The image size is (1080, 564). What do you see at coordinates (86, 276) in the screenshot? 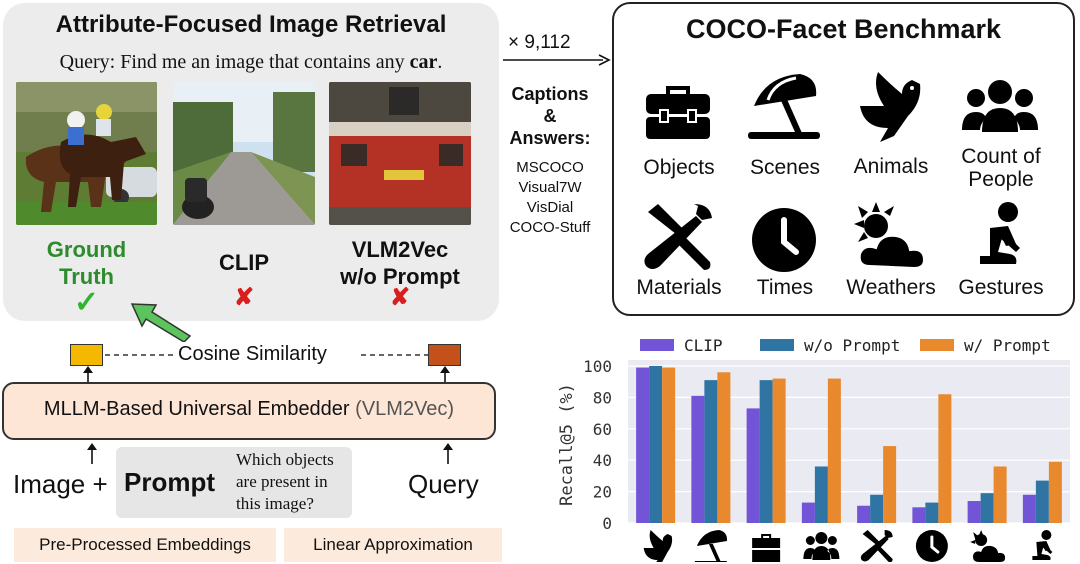
I see `candidate-label-line: Truth` at bounding box center [86, 276].